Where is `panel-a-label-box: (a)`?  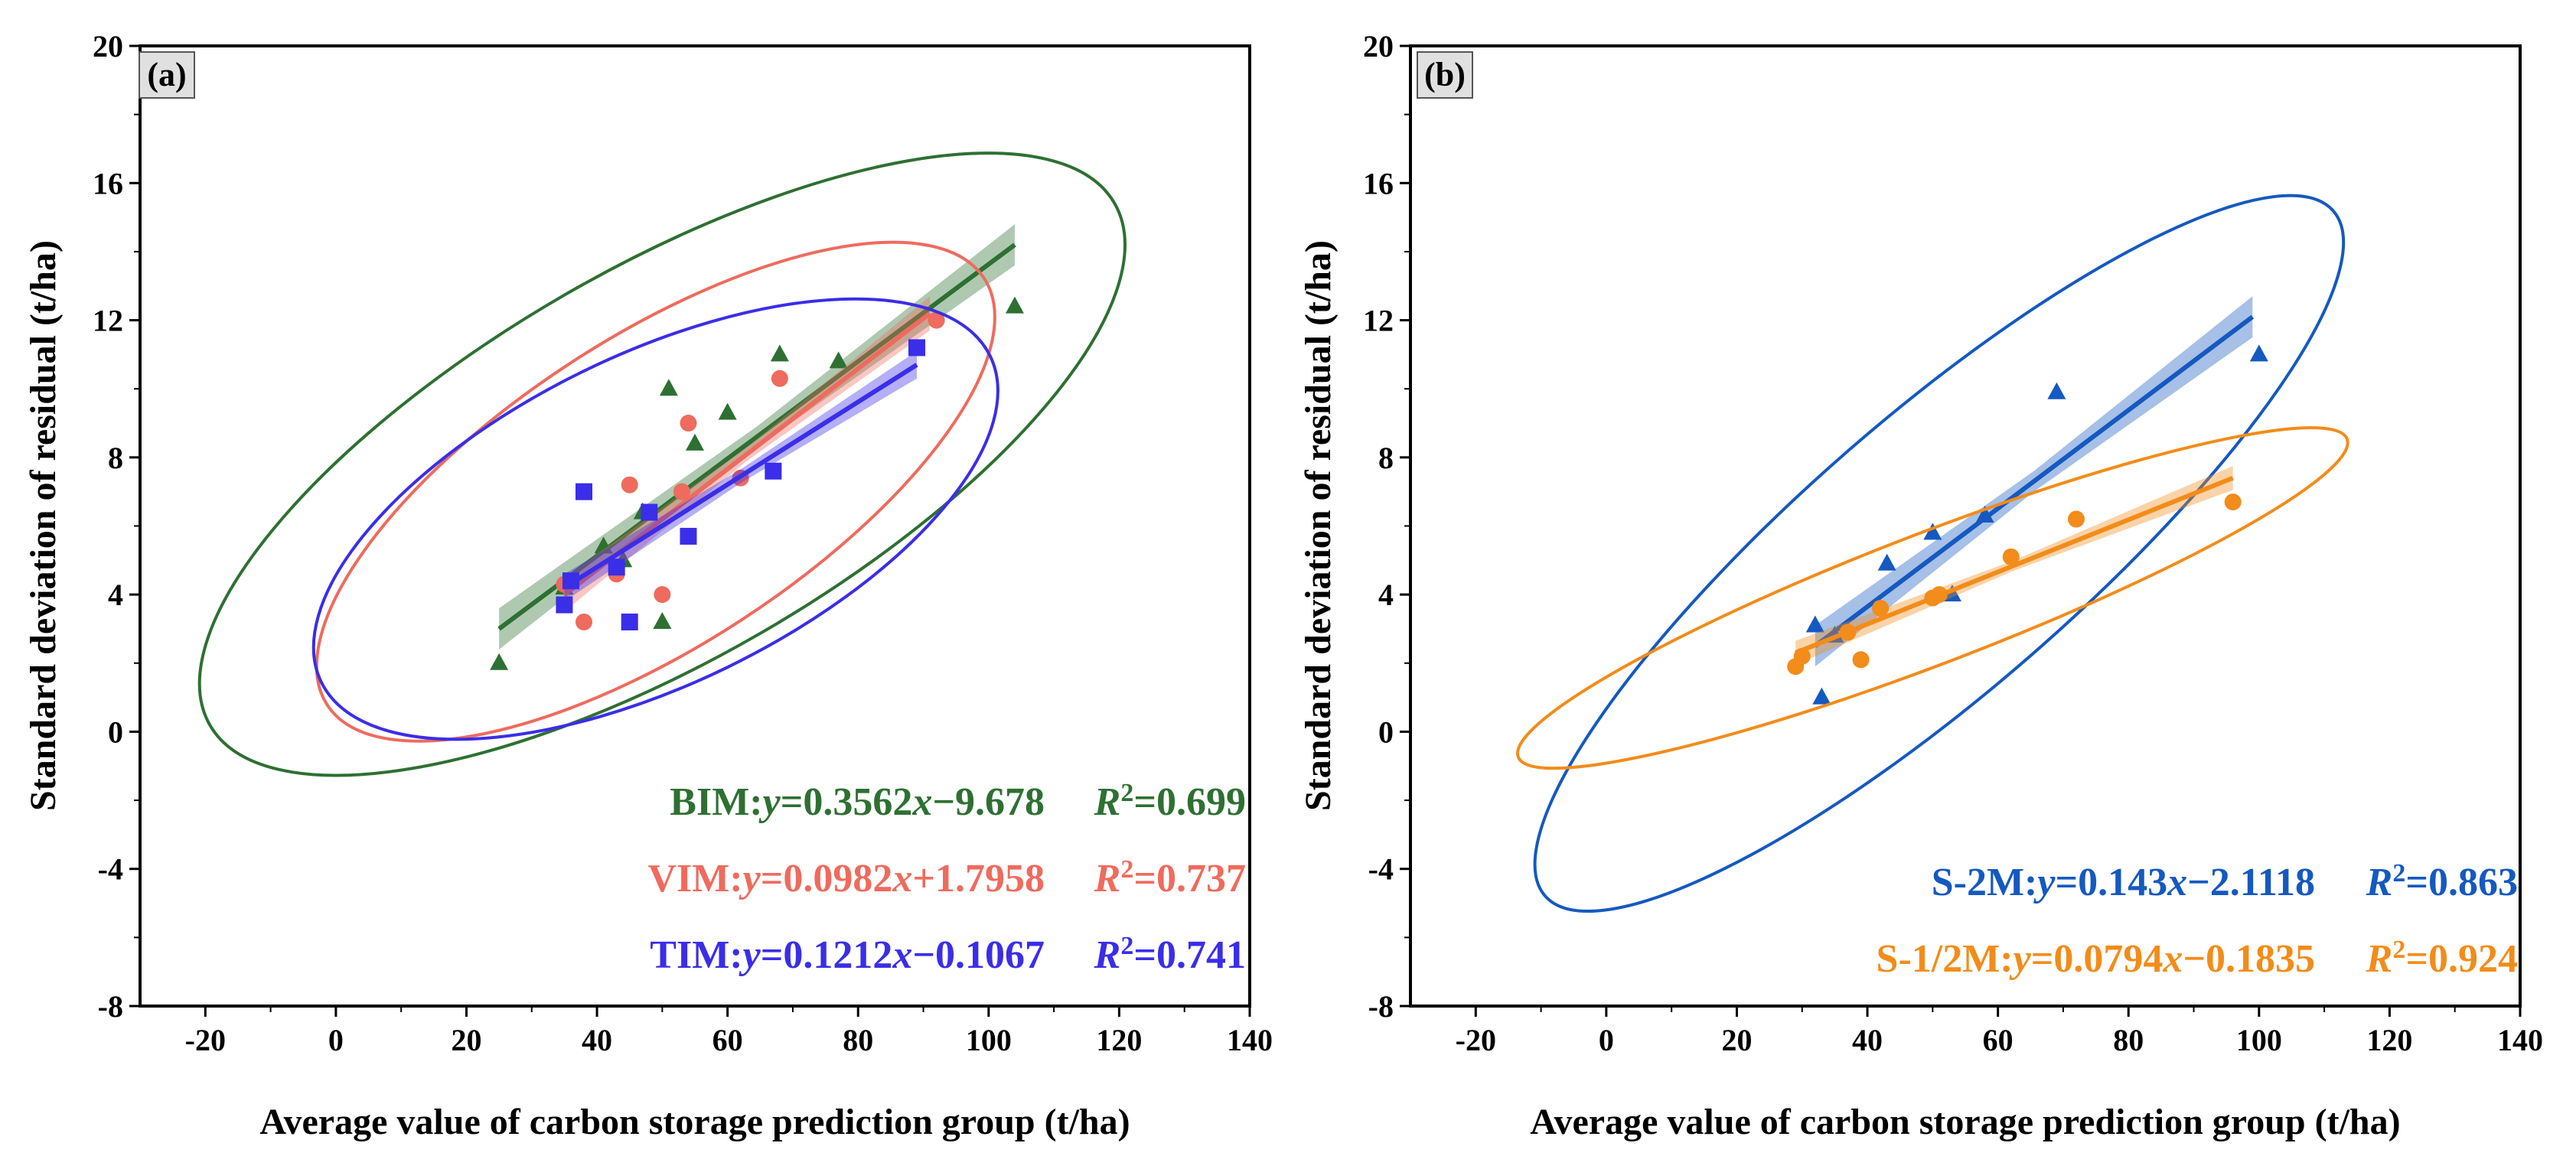
panel-a-label-box: (a) is located at coordinates (167, 75).